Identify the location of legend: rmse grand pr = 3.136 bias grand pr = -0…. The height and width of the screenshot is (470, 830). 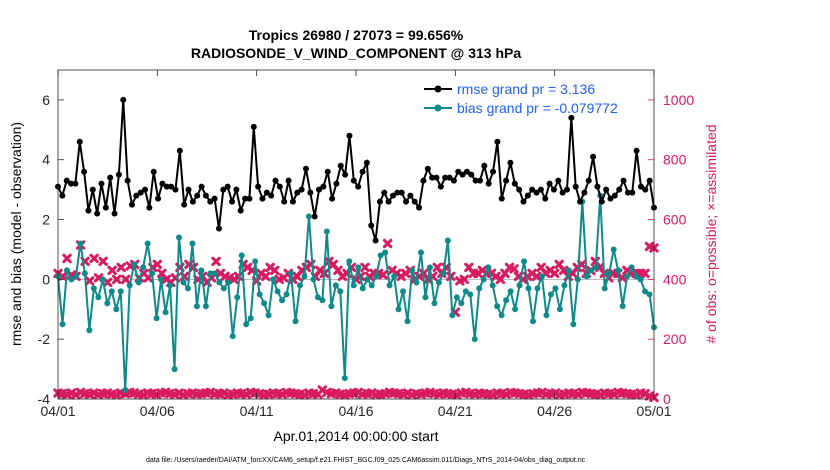
(521, 98).